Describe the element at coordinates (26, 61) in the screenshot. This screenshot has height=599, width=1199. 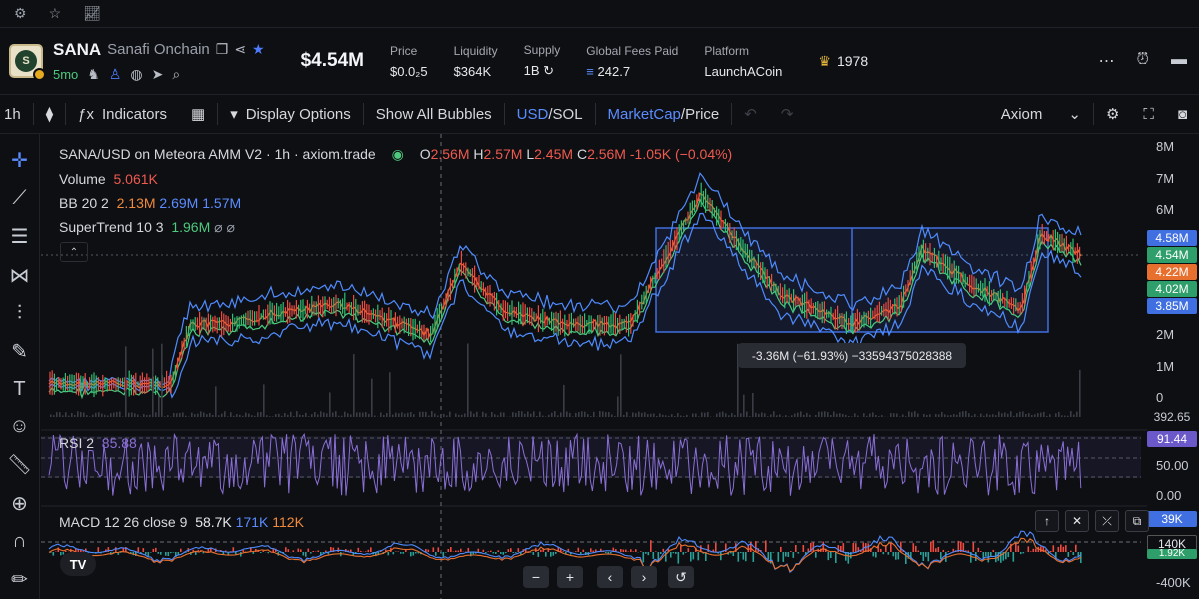
I see `token-logo-letter: S` at that location.